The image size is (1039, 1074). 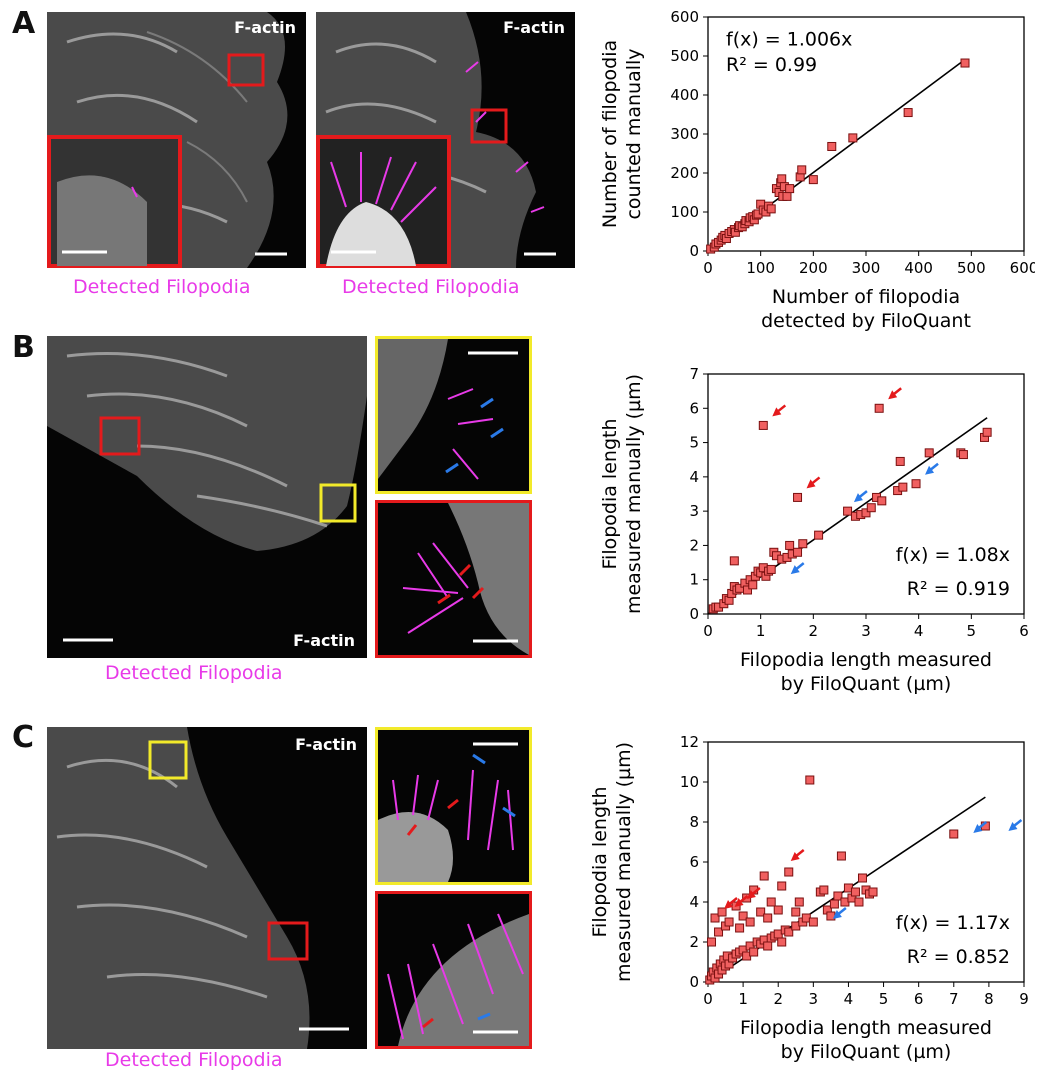 What do you see at coordinates (866, 1052) in the screenshot?
I see `x-axis-label: by FiloQuant (µm)` at bounding box center [866, 1052].